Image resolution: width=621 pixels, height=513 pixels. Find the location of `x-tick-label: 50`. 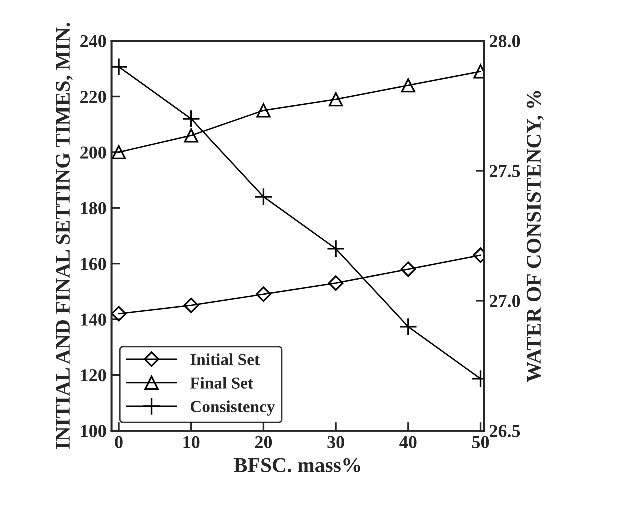

x-tick-label: 50 is located at coordinates (481, 442).